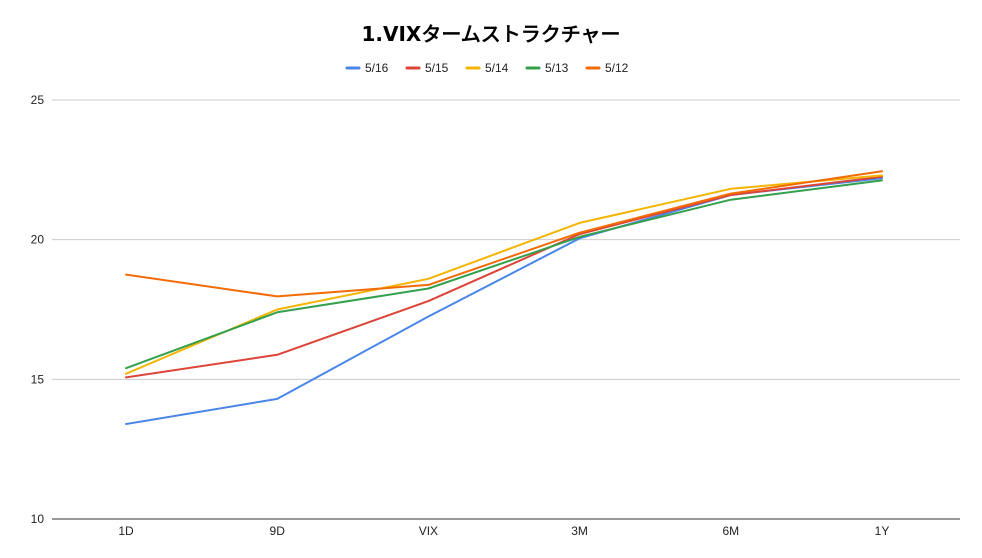 The image size is (982, 558). I want to click on y-tick-label: 10, so click(38, 519).